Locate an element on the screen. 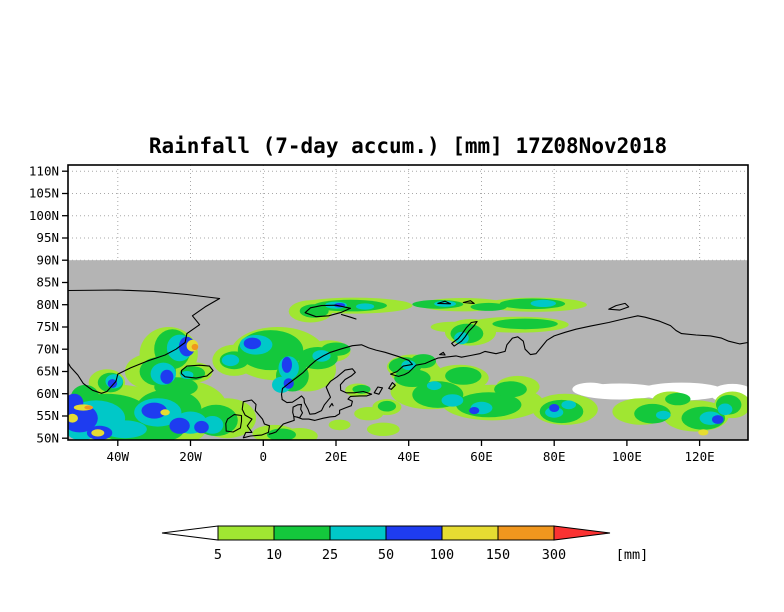 The image size is (784, 612). y-tick-label: 95N is located at coordinates (47, 237).